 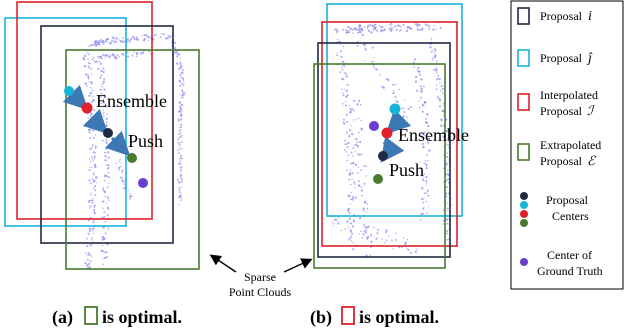 What do you see at coordinates (378, 179) in the screenshot?
I see `extrapolated-center-b` at bounding box center [378, 179].